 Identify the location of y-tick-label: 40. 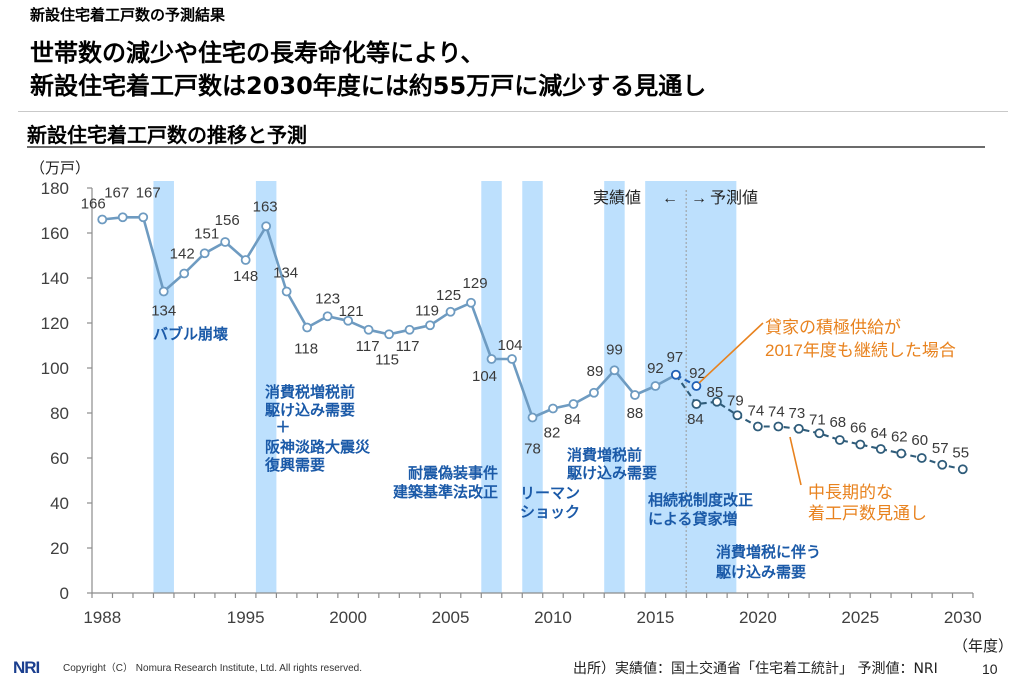
(59, 503).